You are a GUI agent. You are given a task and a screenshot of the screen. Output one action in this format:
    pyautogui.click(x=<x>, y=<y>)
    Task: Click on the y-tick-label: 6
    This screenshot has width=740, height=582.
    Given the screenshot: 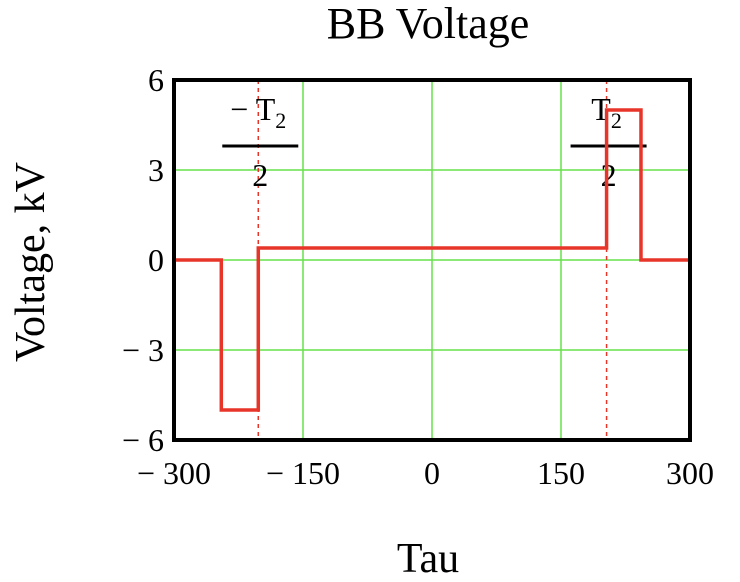 What is the action you would take?
    pyautogui.click(x=156, y=80)
    